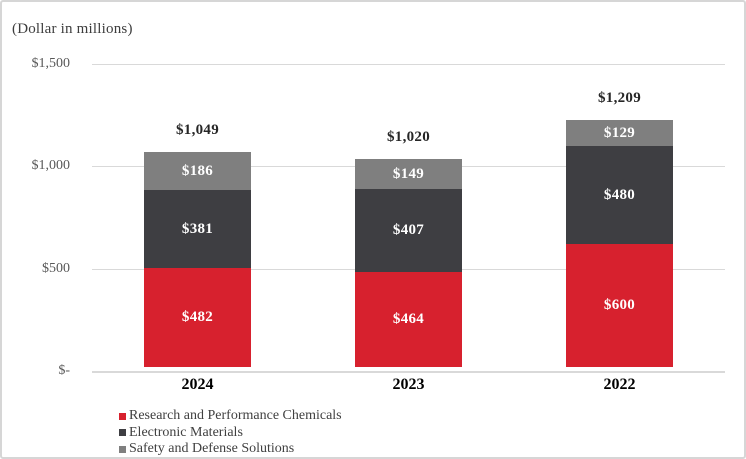 The height and width of the screenshot is (459, 746). I want to click on legend-item: Electronic Materials, so click(230, 433).